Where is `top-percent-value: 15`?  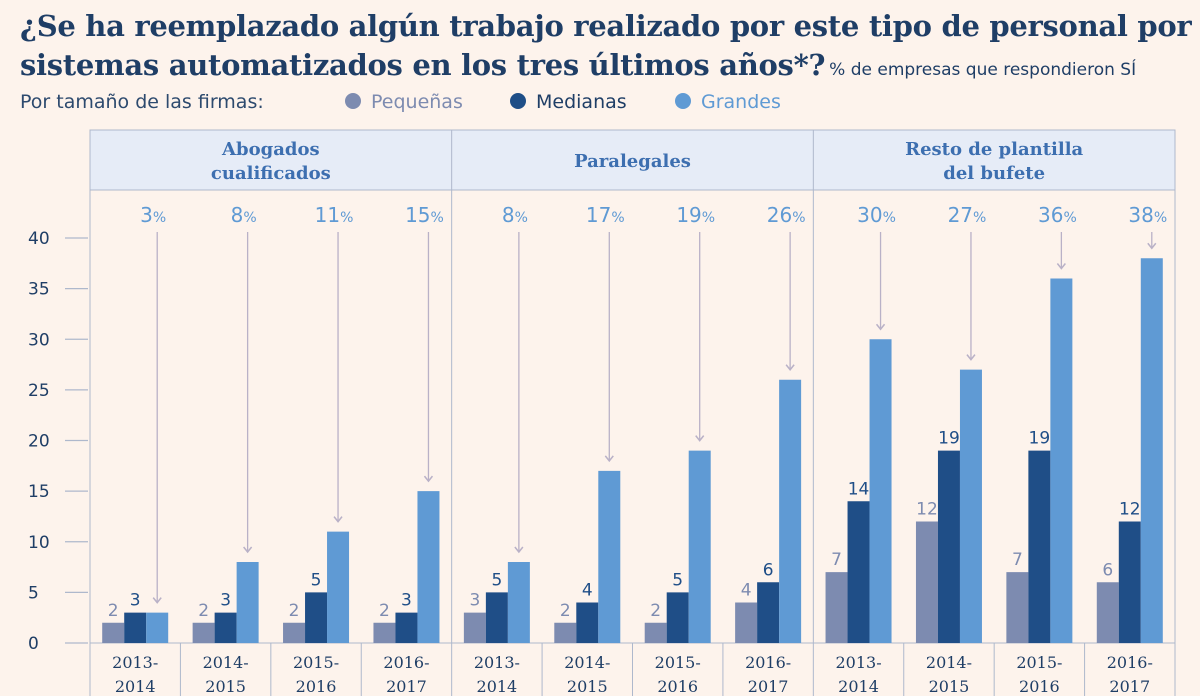
top-percent-value: 15 is located at coordinates (417, 215).